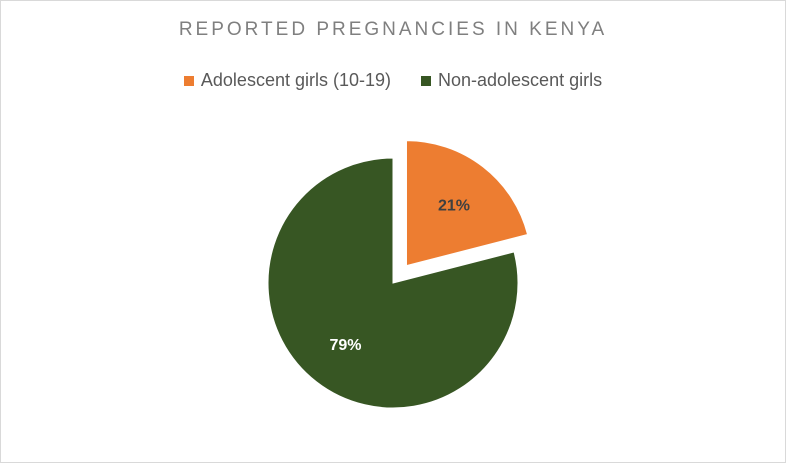 This screenshot has height=463, width=786. Describe the element at coordinates (393, 29) in the screenshot. I see `chart-title: REPORTED PREGNANCIES IN KENYA` at that location.